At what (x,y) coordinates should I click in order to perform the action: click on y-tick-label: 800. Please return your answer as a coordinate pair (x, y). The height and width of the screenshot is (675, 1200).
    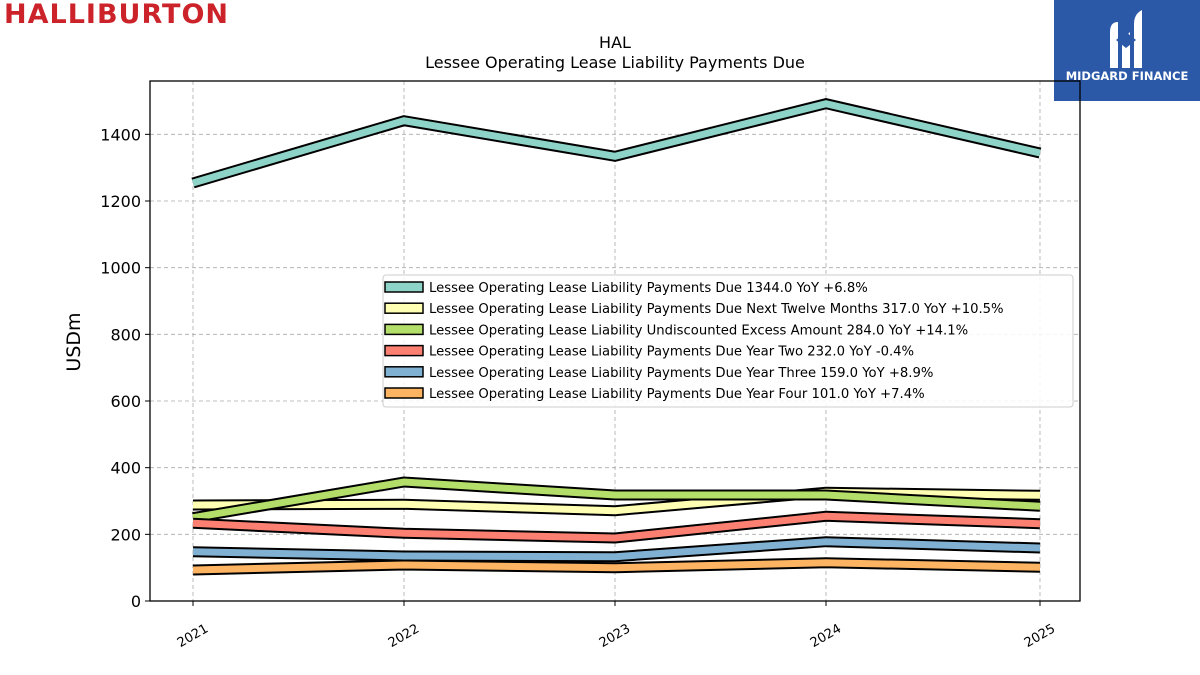
    Looking at the image, I should click on (125, 334).